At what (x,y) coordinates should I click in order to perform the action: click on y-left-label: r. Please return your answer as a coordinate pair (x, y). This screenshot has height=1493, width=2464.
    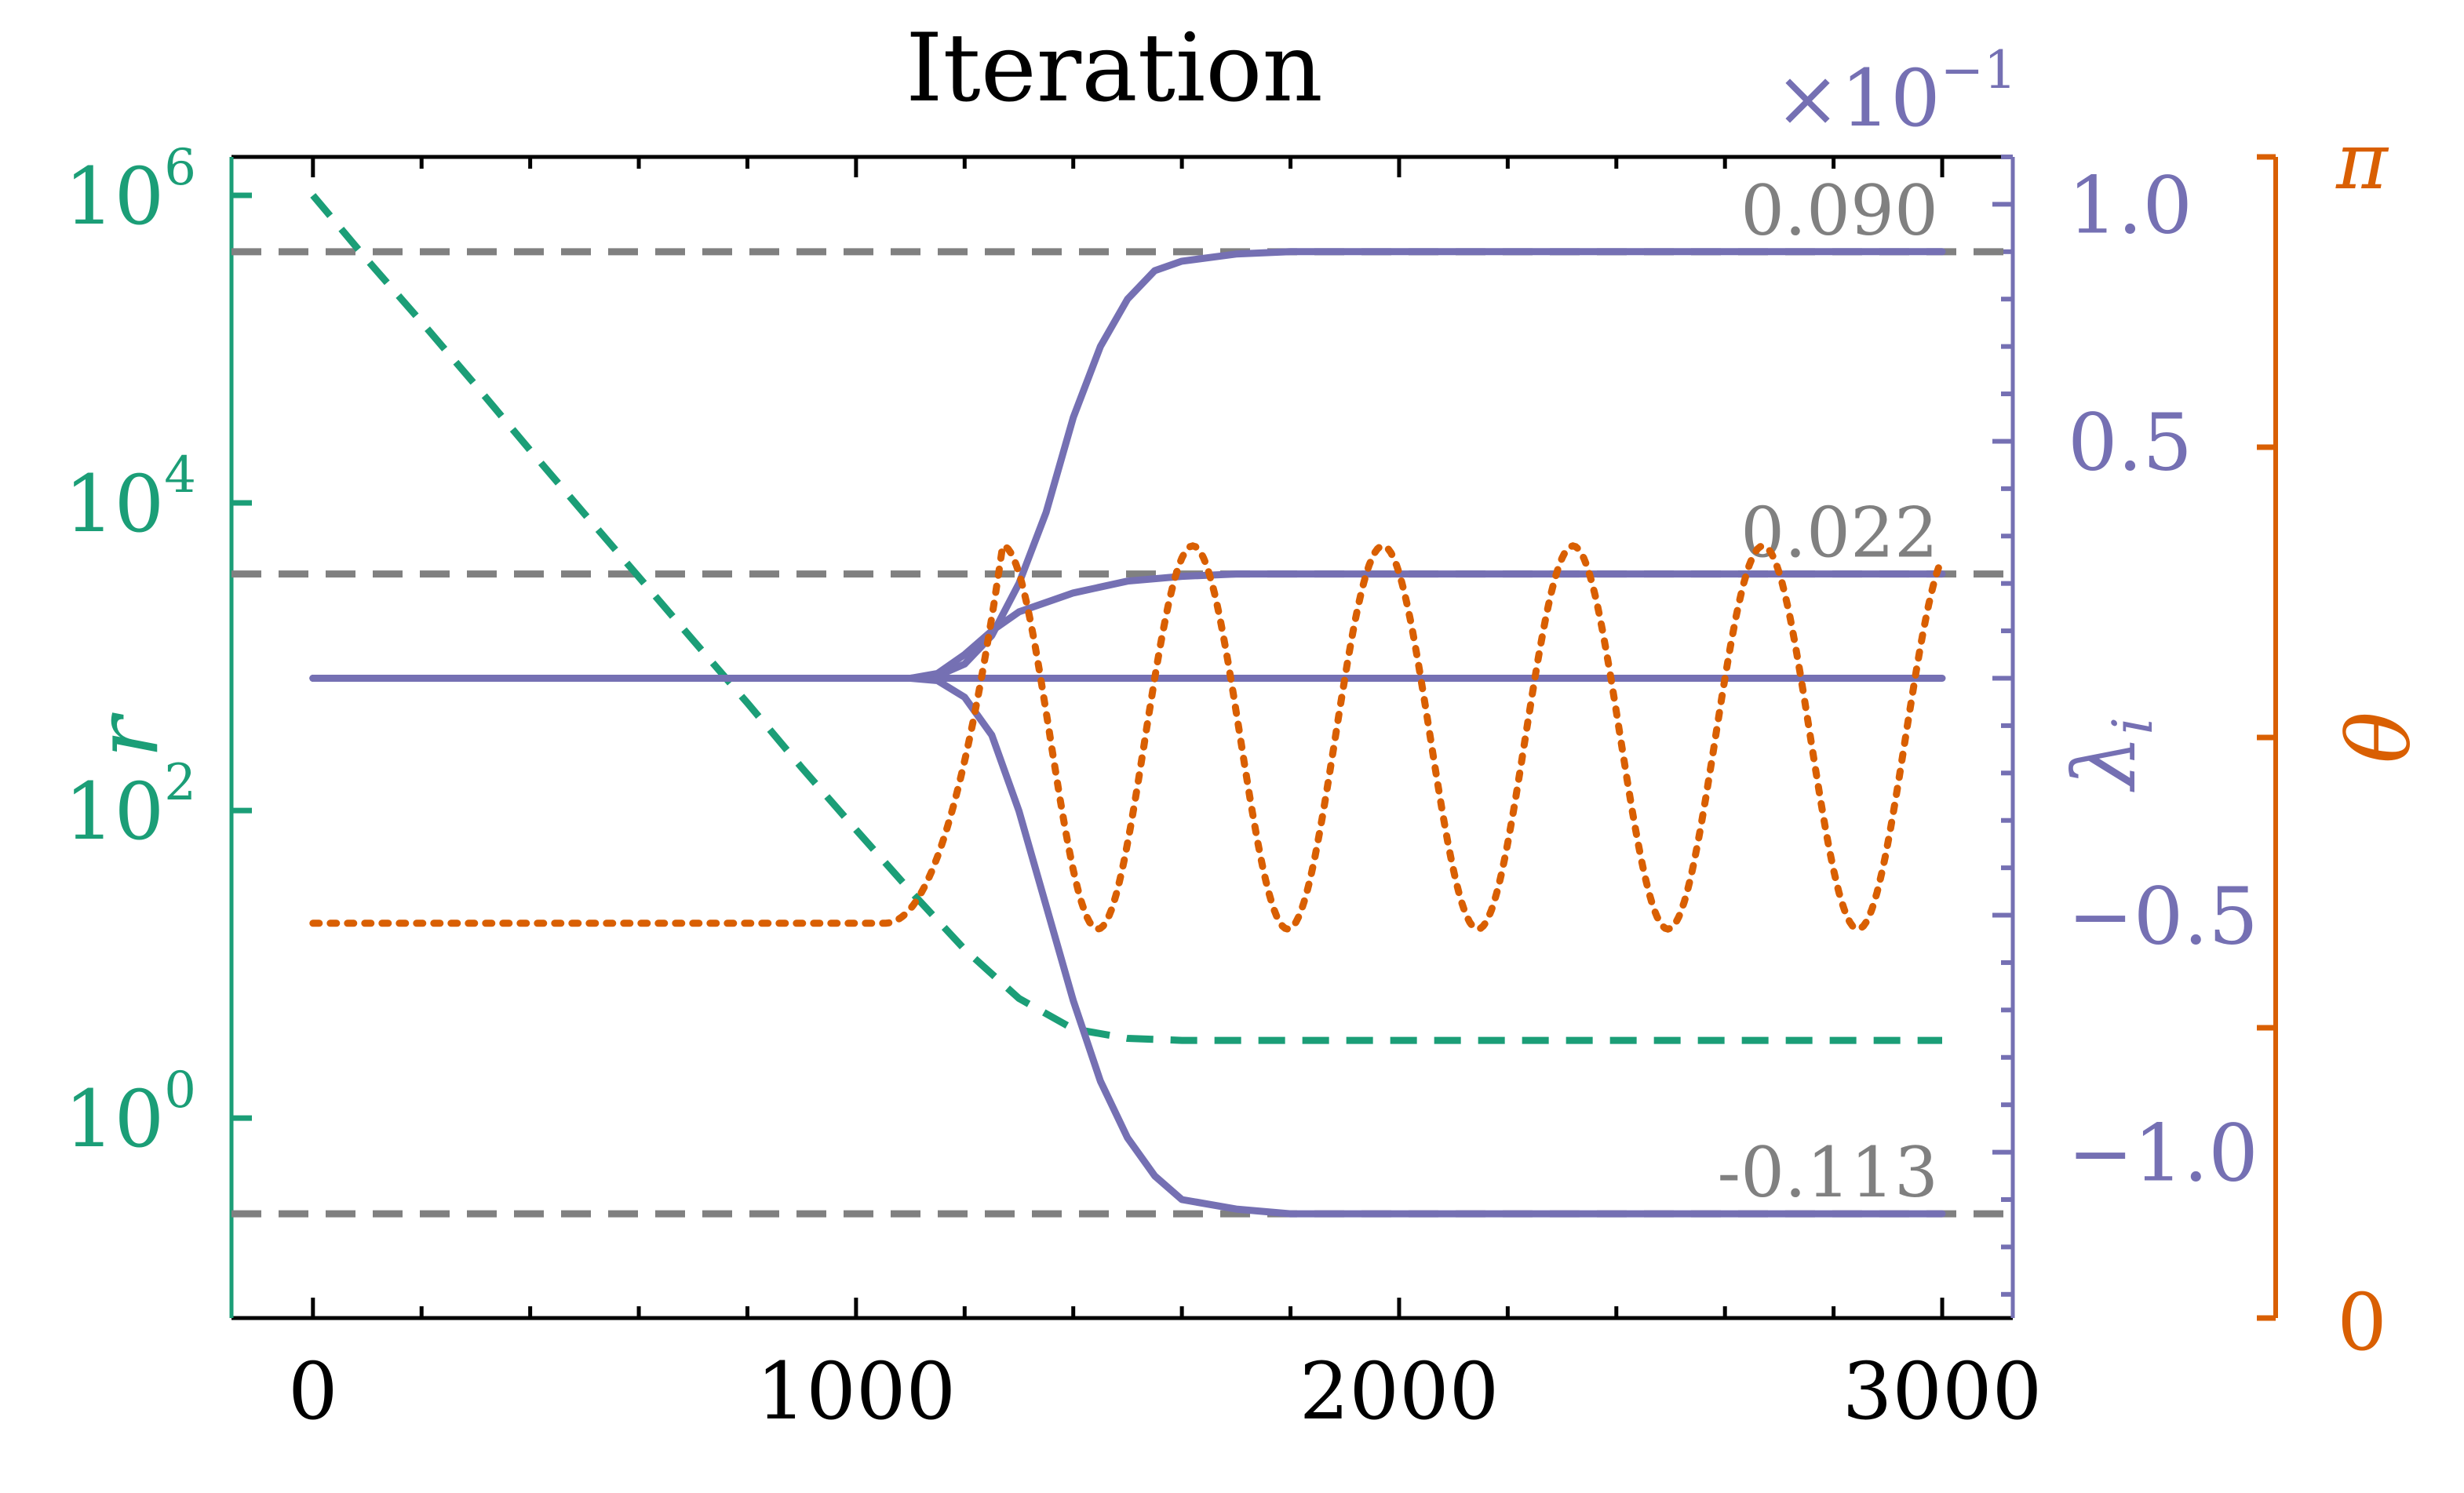
    Looking at the image, I should click on (127, 735).